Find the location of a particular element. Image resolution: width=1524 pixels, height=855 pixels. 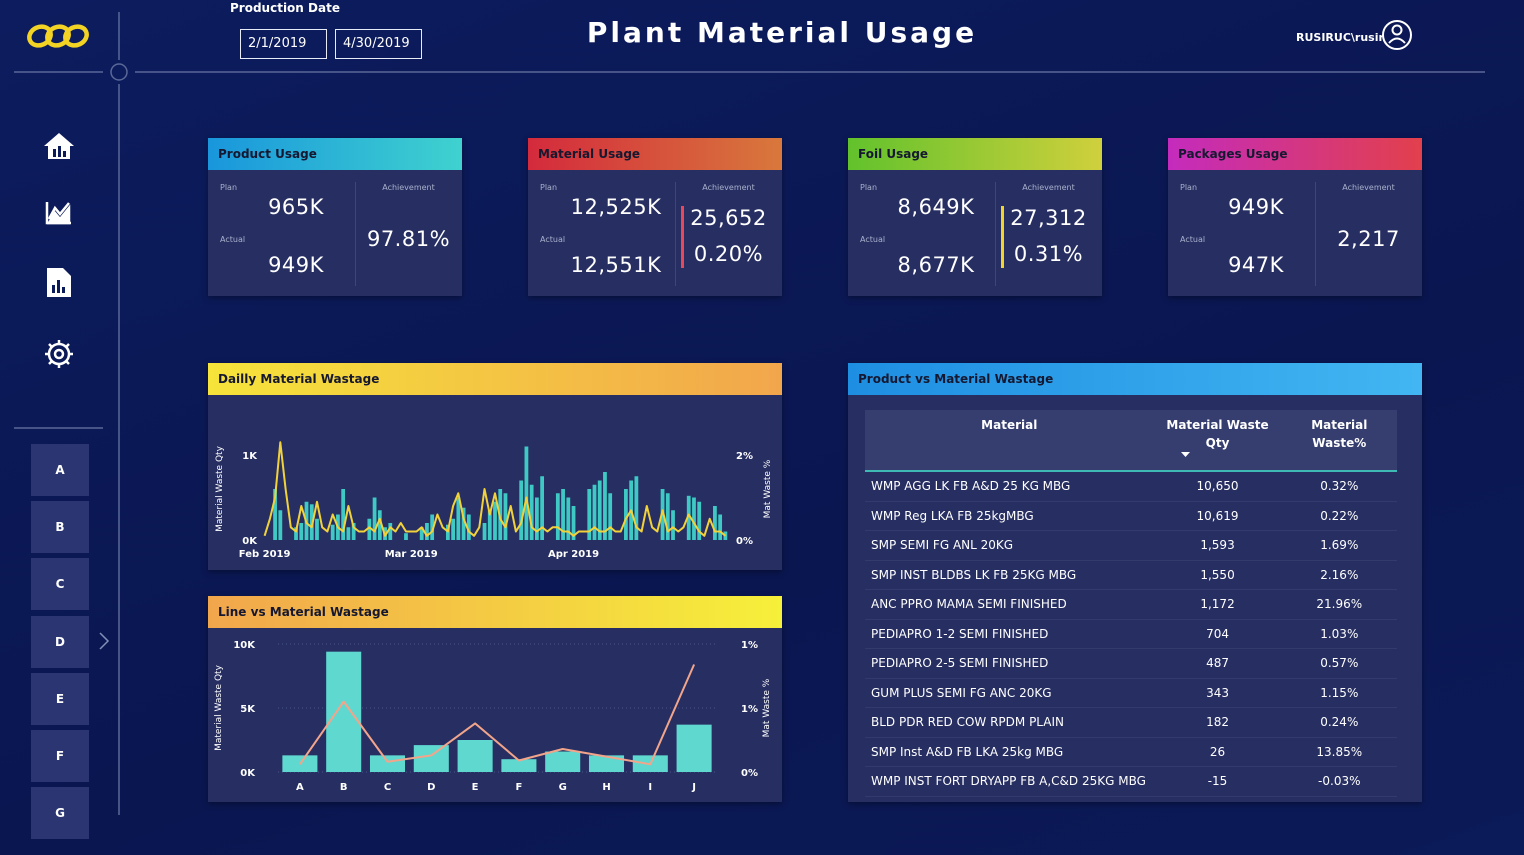

cell-material: SMP Inst A&D FB LKA 25kg MBG is located at coordinates (1009, 752).